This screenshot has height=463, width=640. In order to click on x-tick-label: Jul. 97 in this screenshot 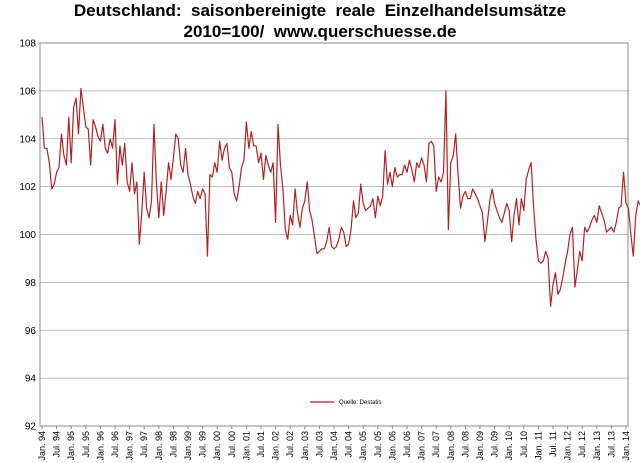, I will do `click(144, 444)`.